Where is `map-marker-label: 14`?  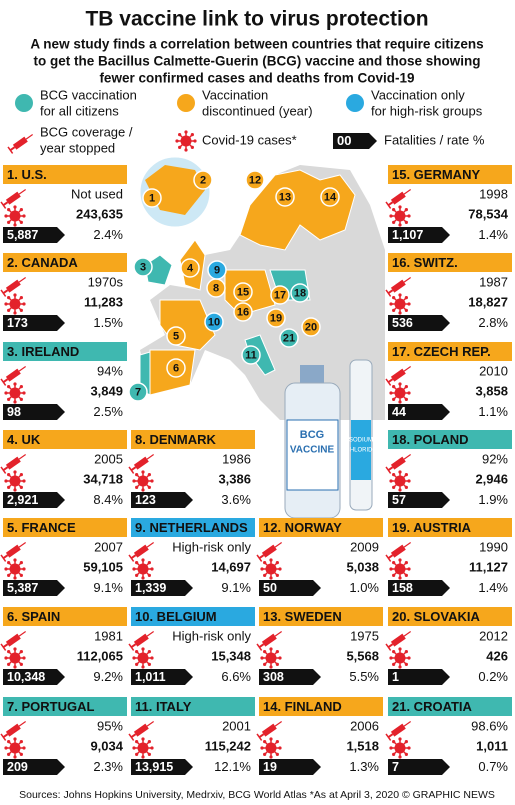
map-marker-label: 14 is located at coordinates (330, 197).